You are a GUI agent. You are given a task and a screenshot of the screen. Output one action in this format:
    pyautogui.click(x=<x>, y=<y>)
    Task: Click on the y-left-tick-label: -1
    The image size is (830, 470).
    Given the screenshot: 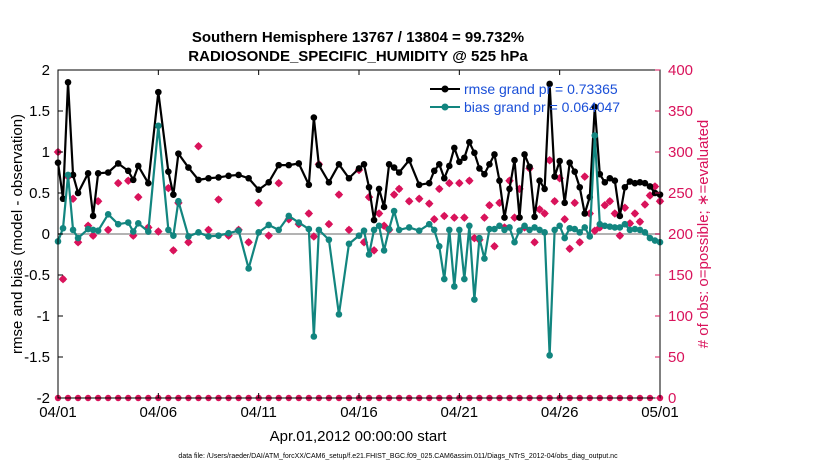 What is the action you would take?
    pyautogui.click(x=43, y=316)
    